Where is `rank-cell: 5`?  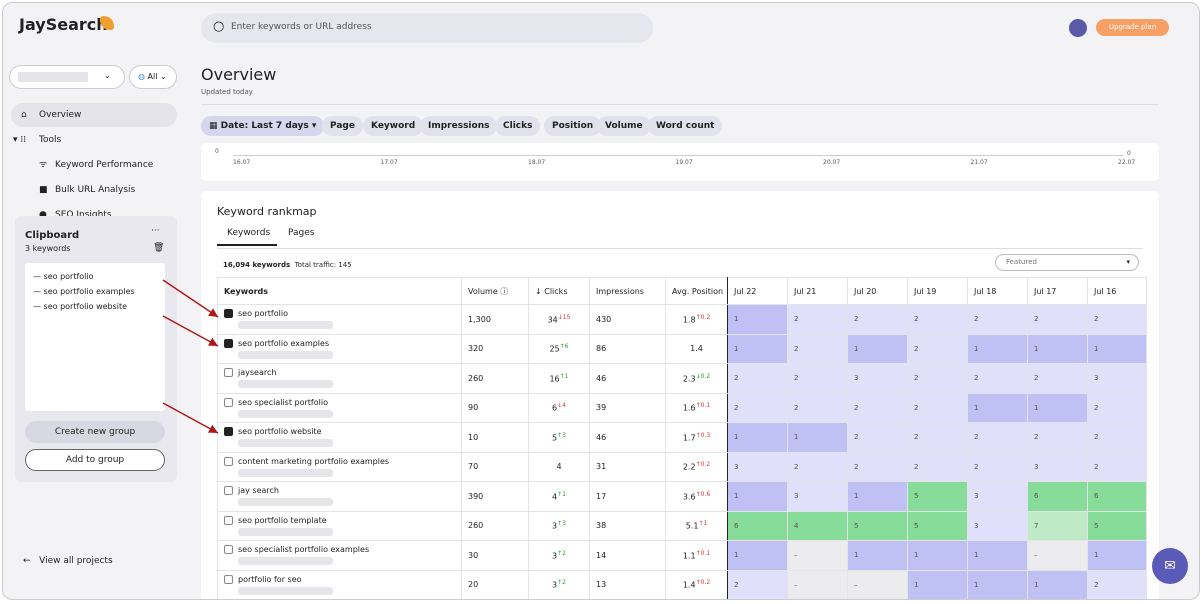 rank-cell: 5 is located at coordinates (937, 496).